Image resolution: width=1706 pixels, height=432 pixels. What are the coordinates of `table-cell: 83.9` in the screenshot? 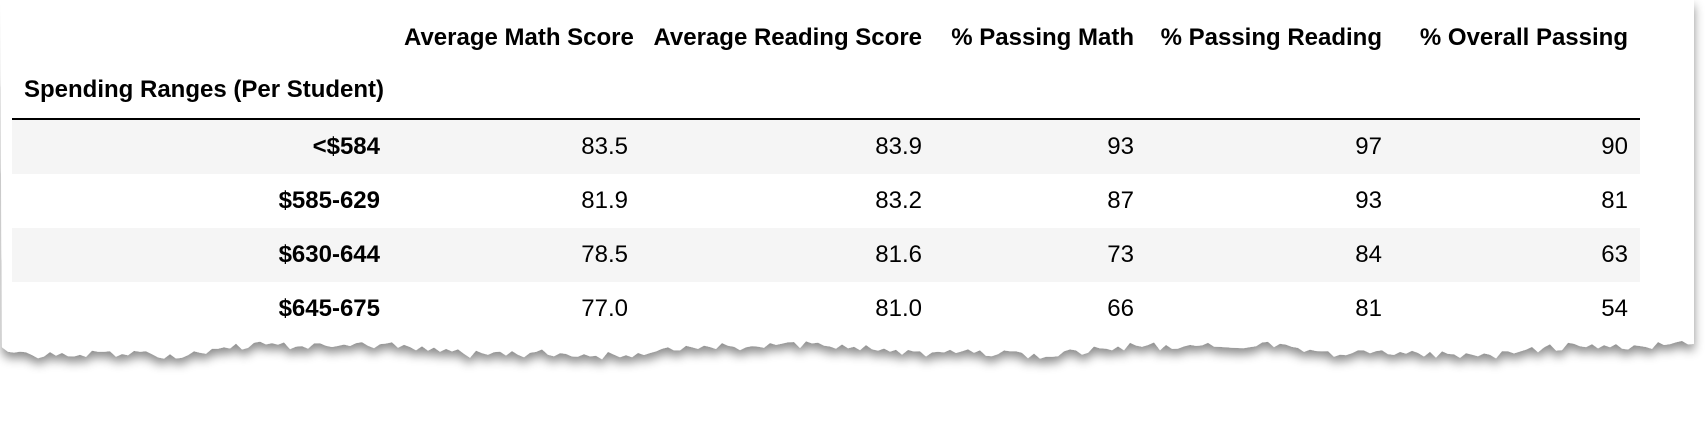 It's located at (898, 146).